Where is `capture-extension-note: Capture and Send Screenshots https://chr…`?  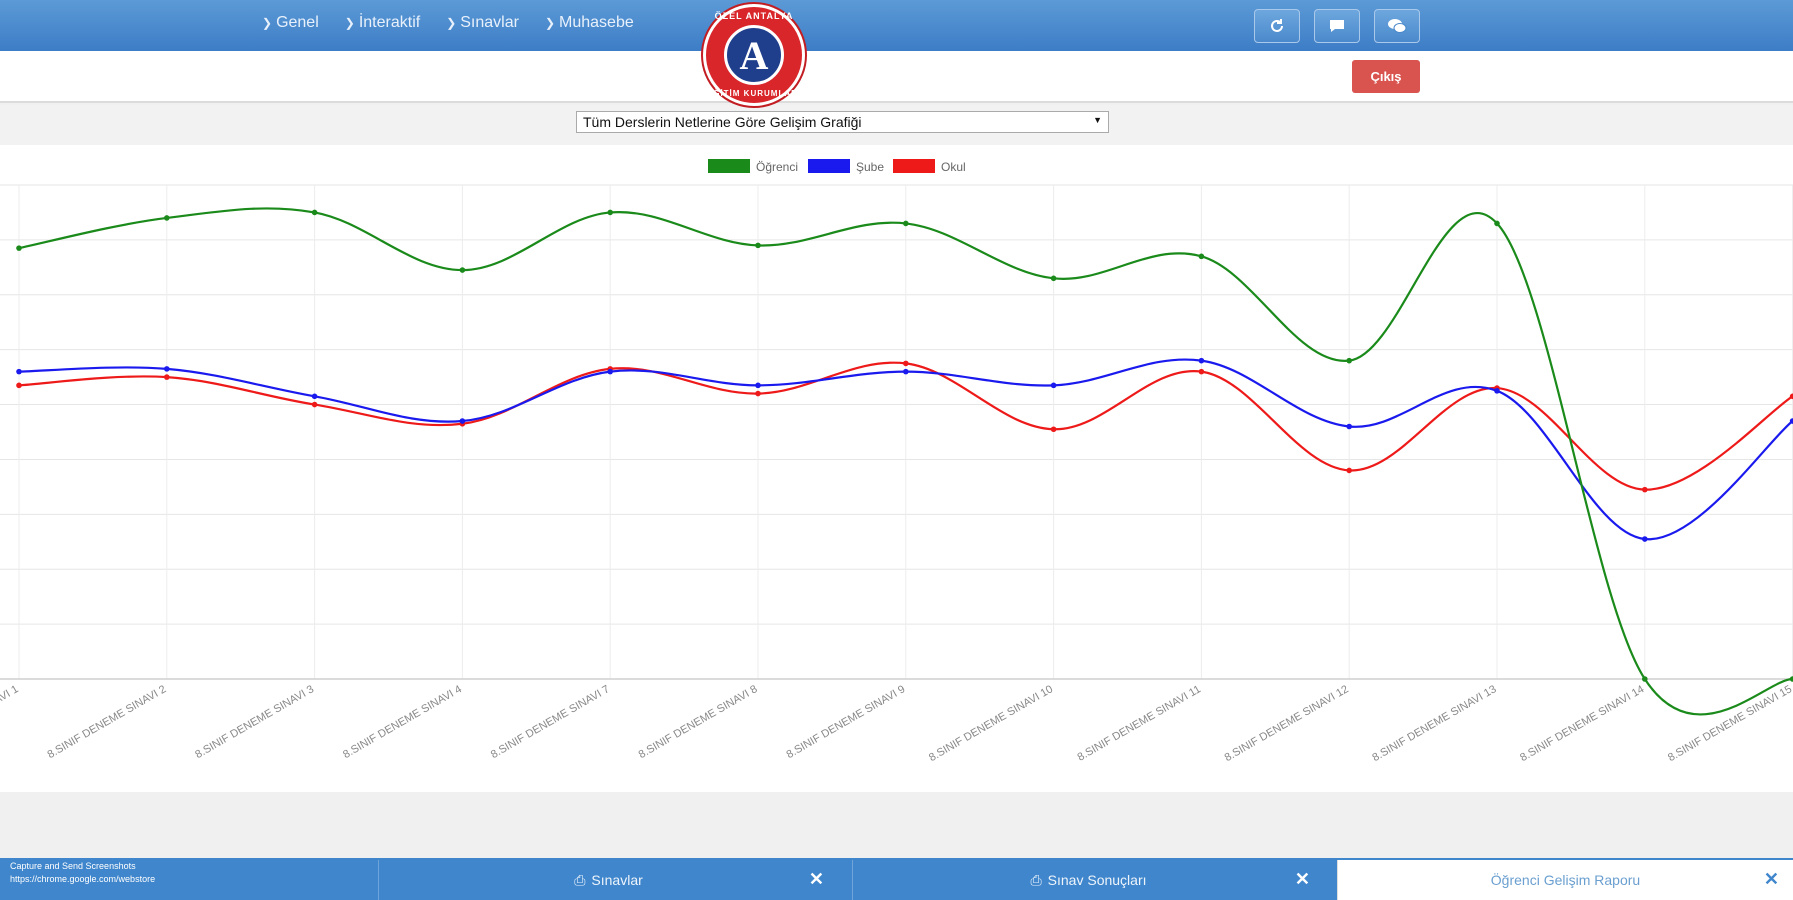 capture-extension-note: Capture and Send Screenshots https://chr… is located at coordinates (82, 873).